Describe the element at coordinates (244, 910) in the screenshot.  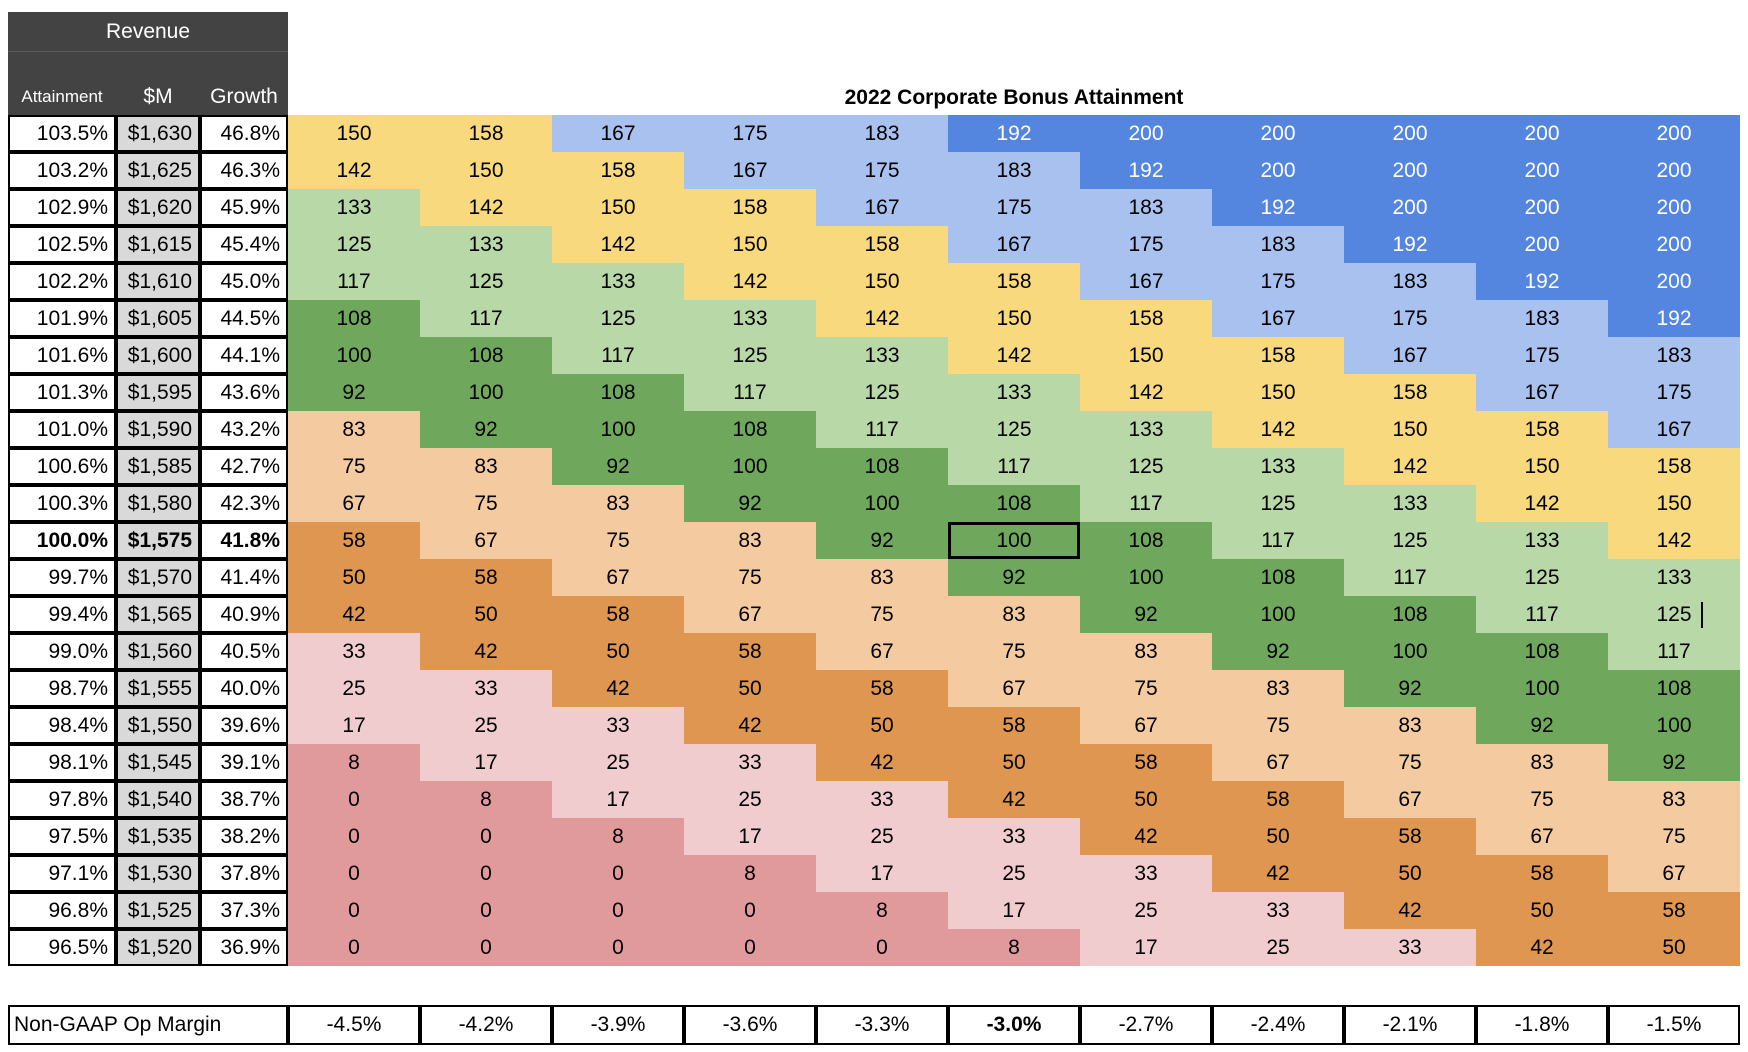
I see `row-growth-cell: 37.3%` at that location.